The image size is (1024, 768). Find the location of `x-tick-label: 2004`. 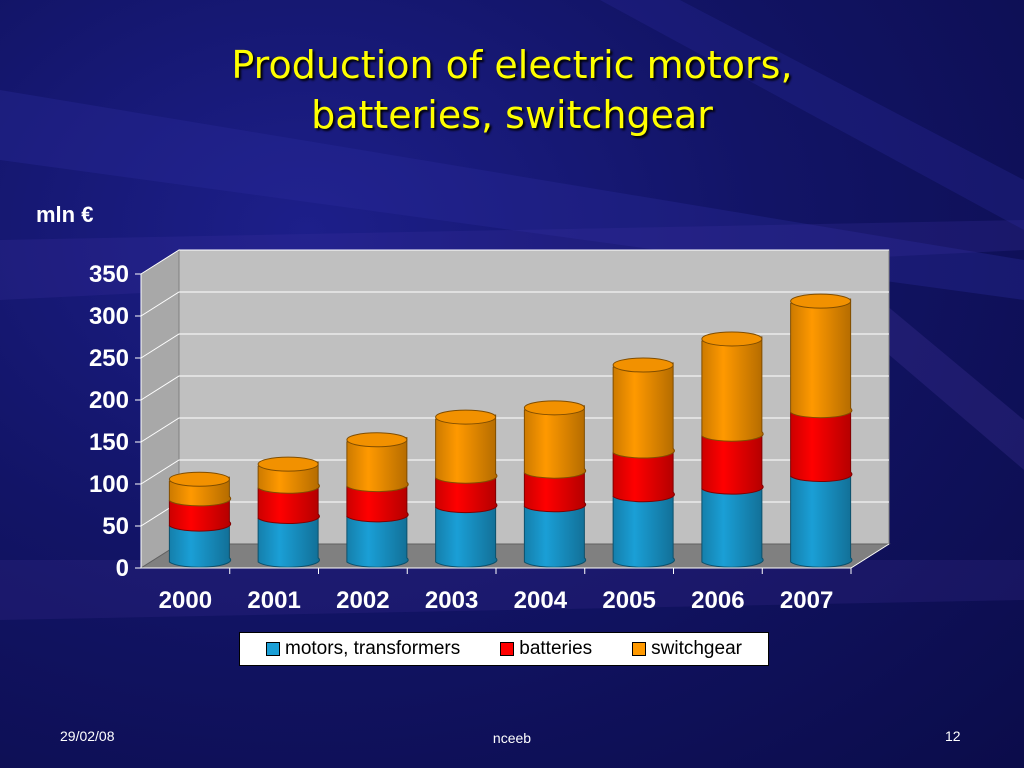

x-tick-label: 2004 is located at coordinates (541, 600).